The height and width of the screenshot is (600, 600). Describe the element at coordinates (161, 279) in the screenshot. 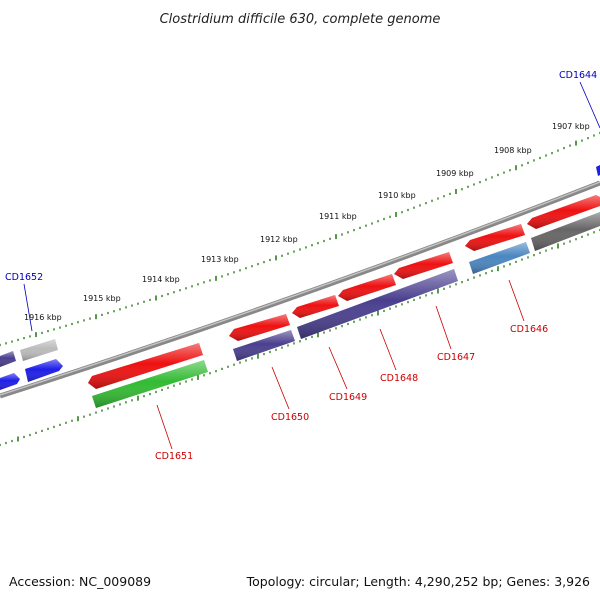

I see `kbp-label-1914: 1914 kbp` at that location.